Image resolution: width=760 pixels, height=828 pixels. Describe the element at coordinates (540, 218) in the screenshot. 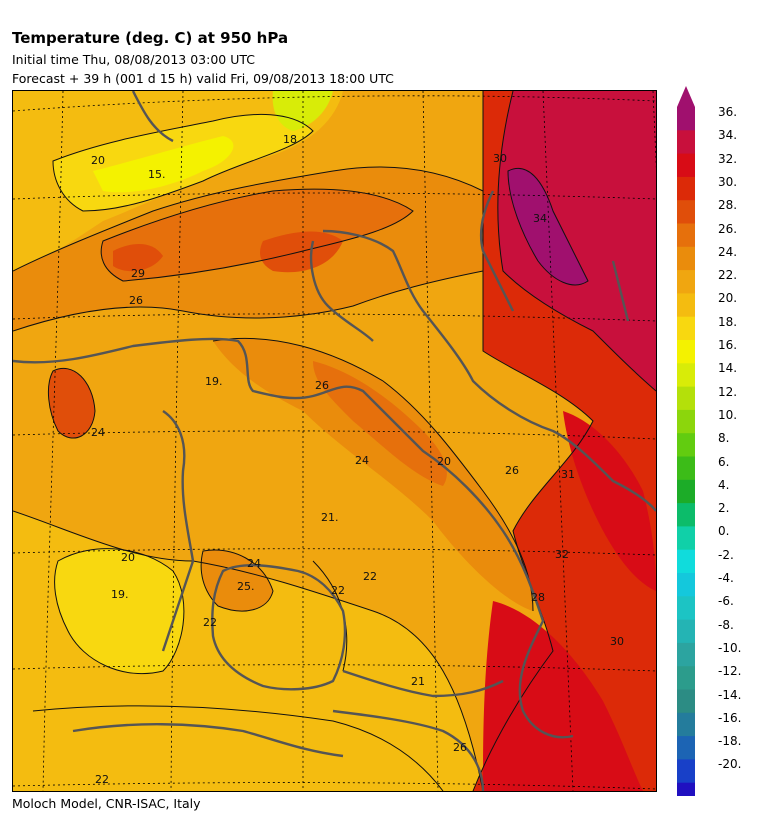

I see `contour-label: 34` at that location.